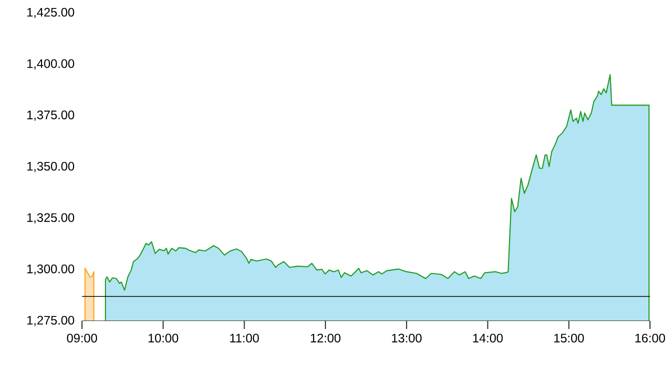  What do you see at coordinates (82, 338) in the screenshot?
I see `x-tick-label: 09:00` at bounding box center [82, 338].